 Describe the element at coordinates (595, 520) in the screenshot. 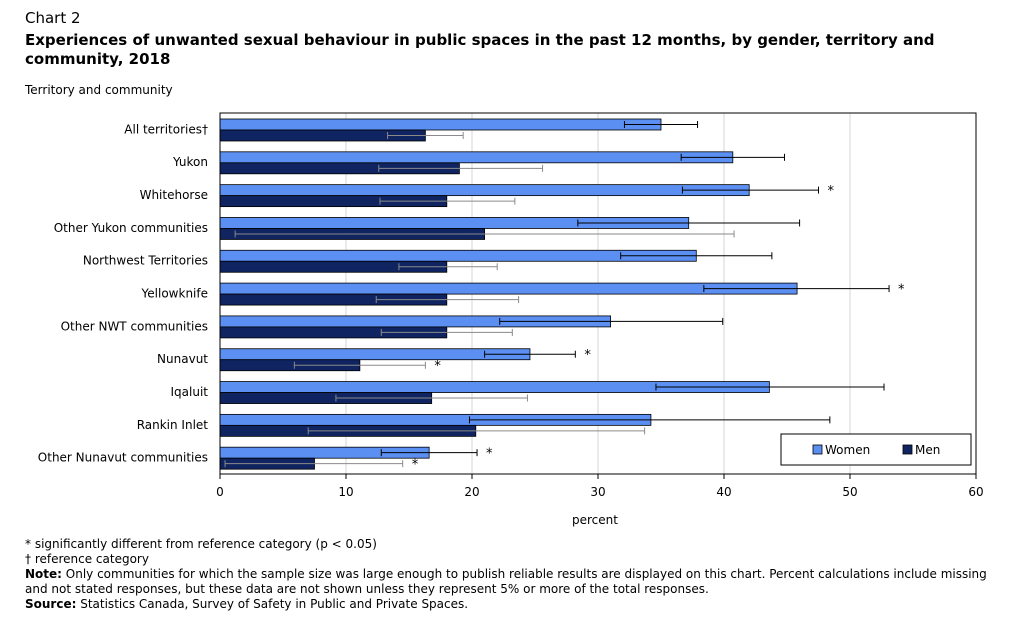

I see `x-axis-title: percent` at that location.